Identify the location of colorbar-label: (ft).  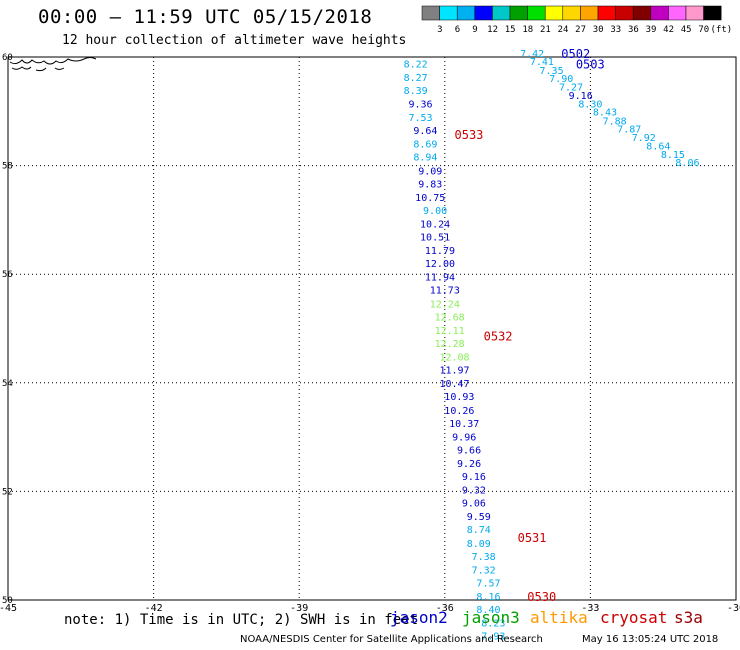
(722, 30).